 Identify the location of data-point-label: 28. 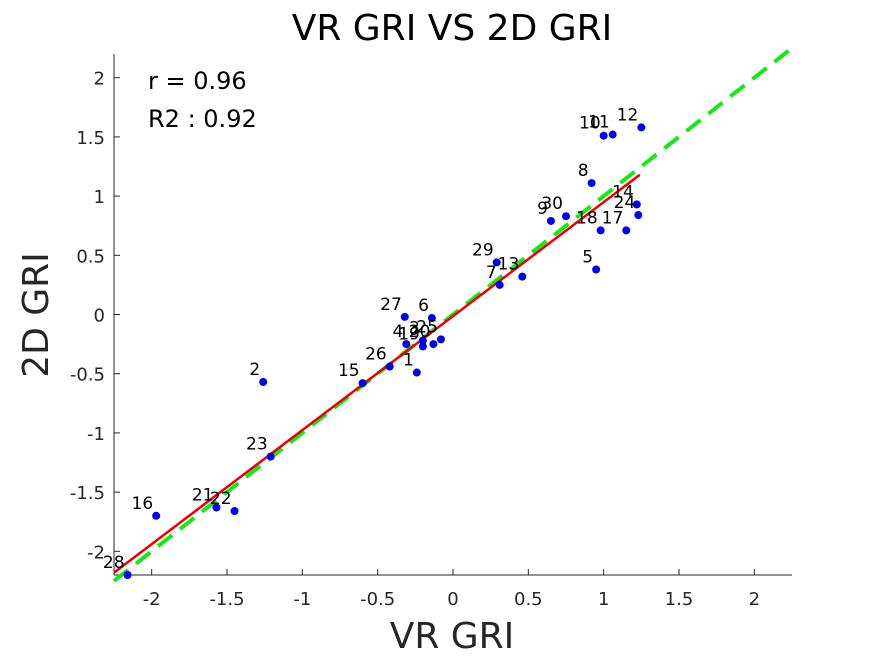
(114, 563).